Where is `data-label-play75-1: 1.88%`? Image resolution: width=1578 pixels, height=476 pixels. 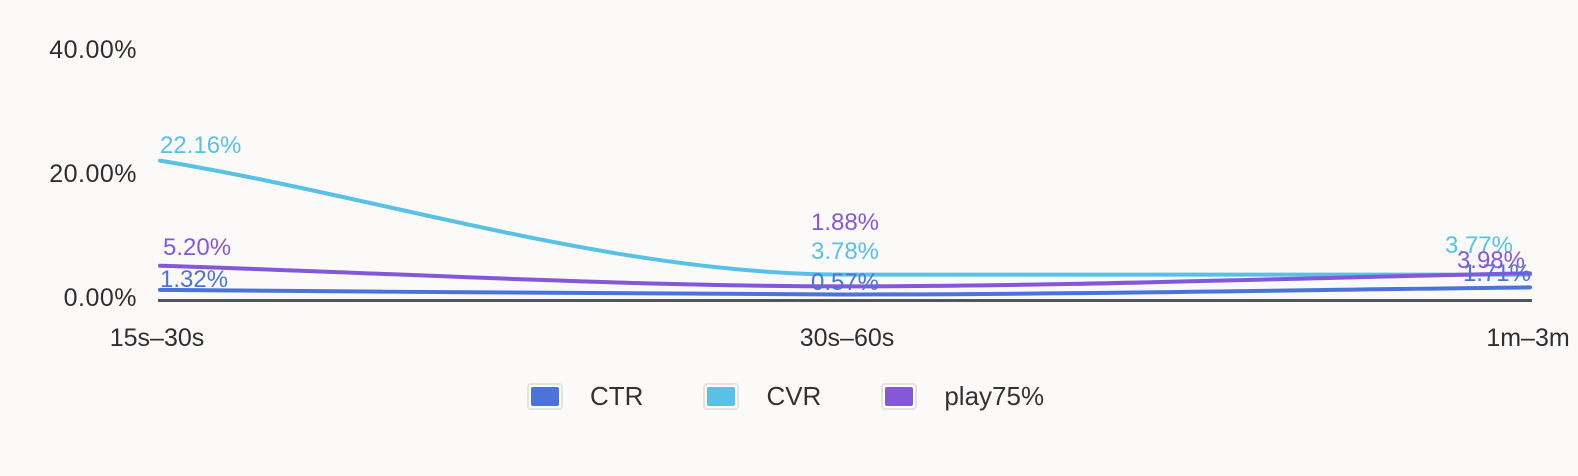
data-label-play75-1: 1.88% is located at coordinates (845, 222).